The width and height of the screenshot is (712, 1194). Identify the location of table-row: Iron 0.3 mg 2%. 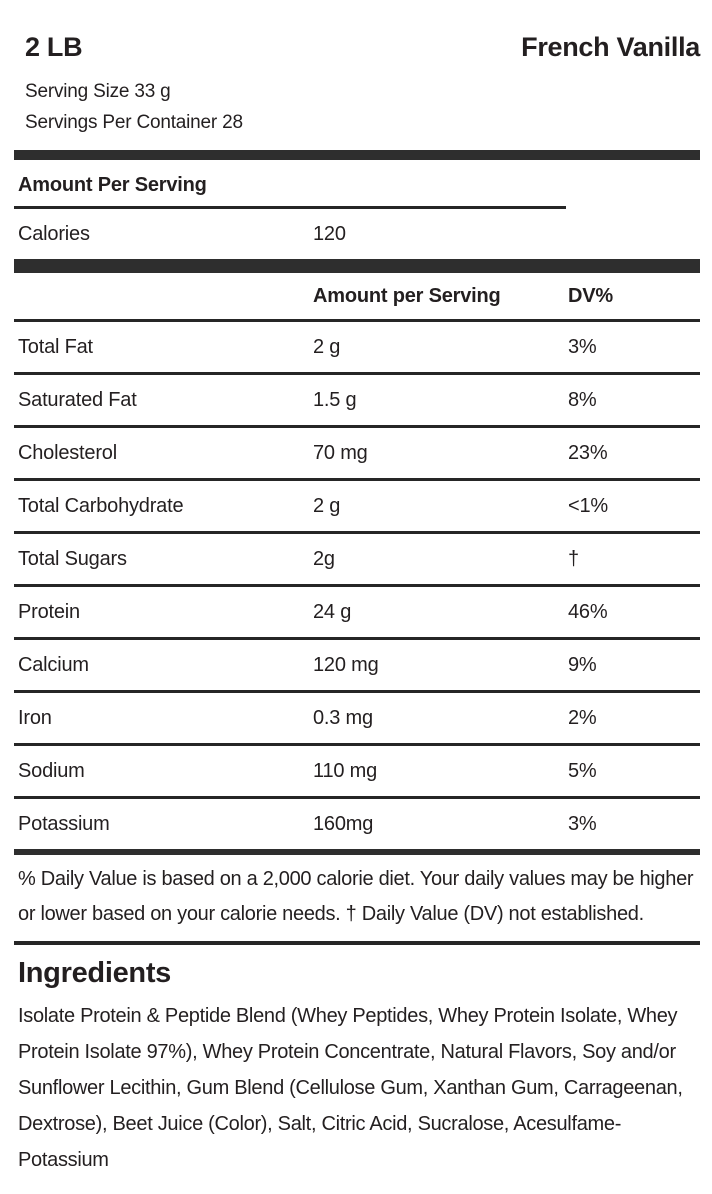
(357, 719).